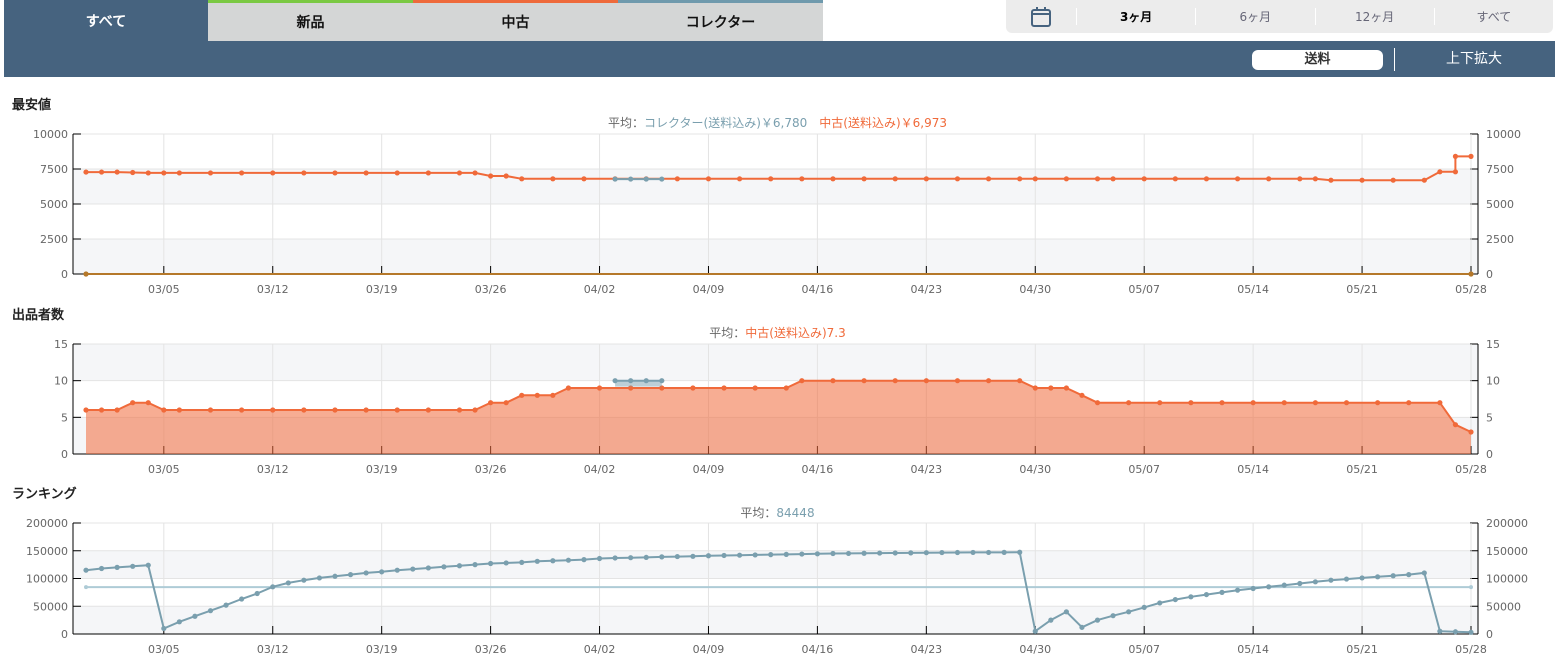 This screenshot has height=670, width=1555. Describe the element at coordinates (86, 274) in the screenshot. I see `data-point-new` at that location.